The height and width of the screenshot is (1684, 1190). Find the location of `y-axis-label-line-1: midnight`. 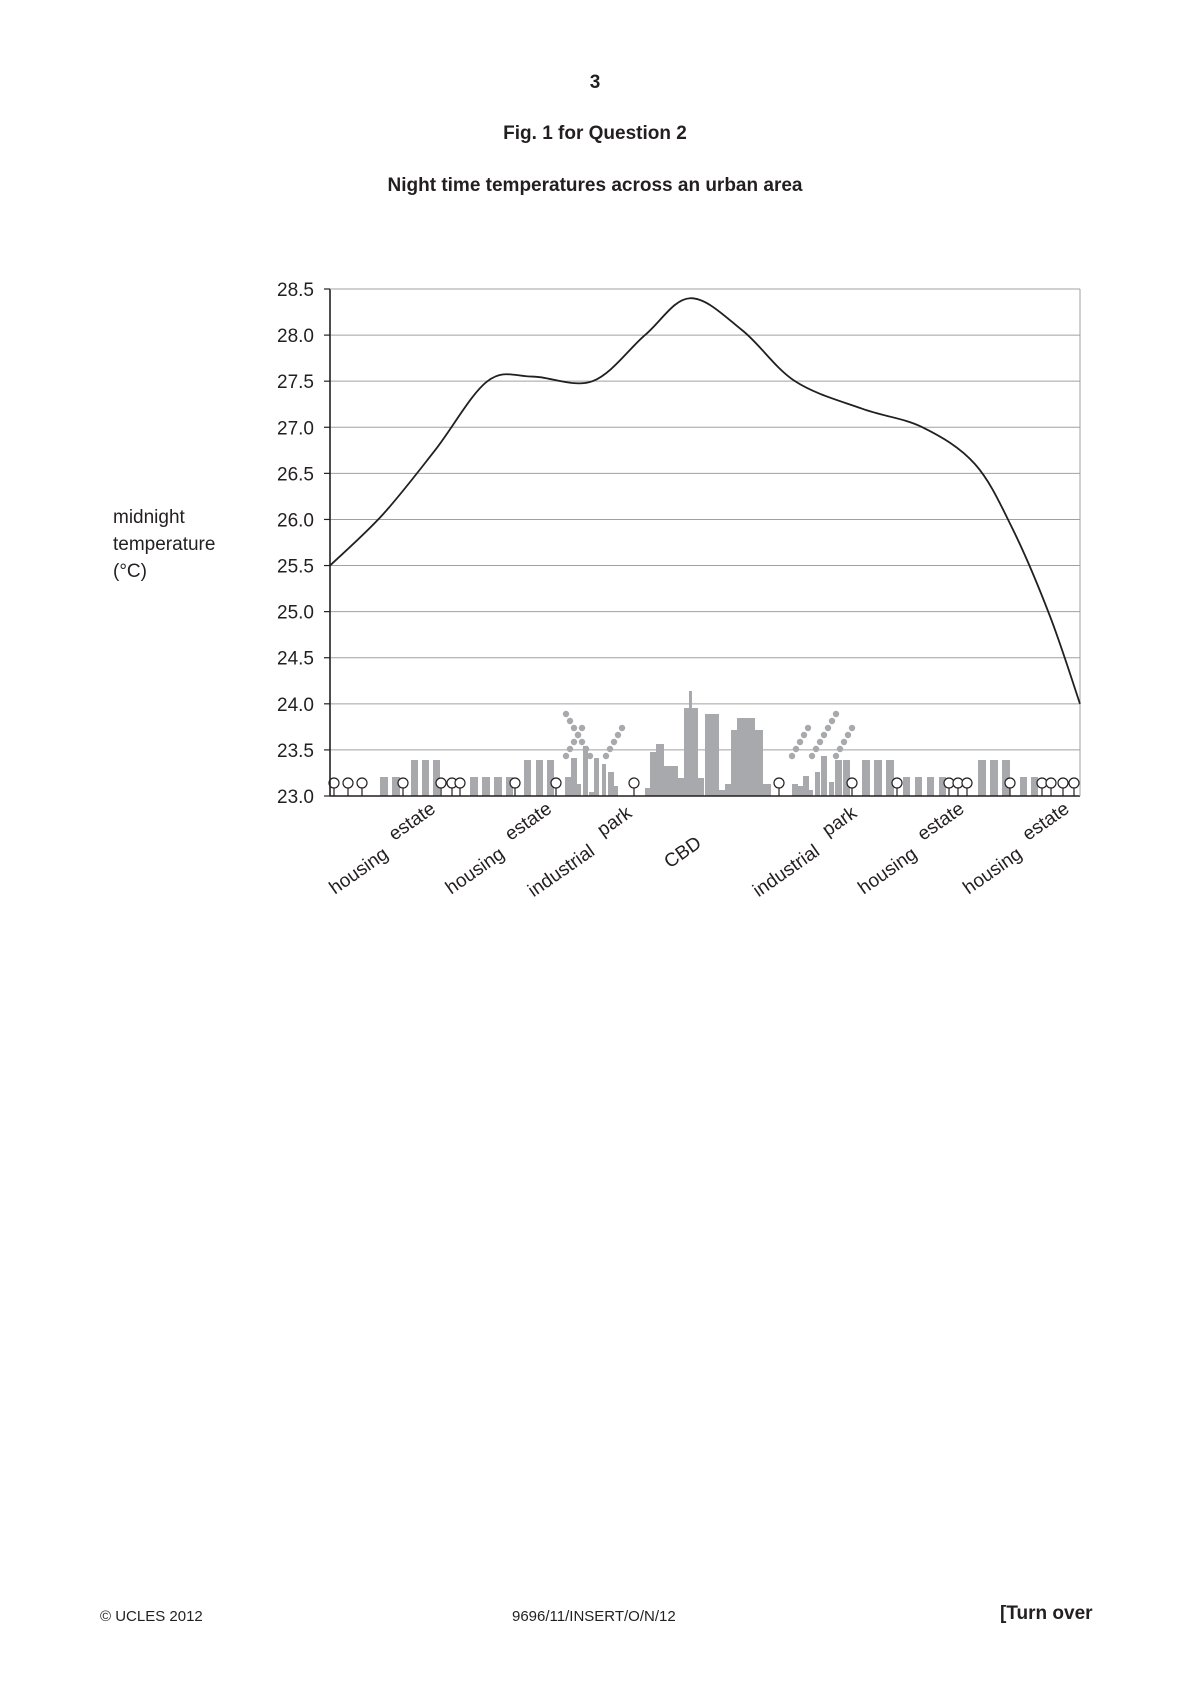

y-axis-label-line-1: midnight is located at coordinates (149, 517).